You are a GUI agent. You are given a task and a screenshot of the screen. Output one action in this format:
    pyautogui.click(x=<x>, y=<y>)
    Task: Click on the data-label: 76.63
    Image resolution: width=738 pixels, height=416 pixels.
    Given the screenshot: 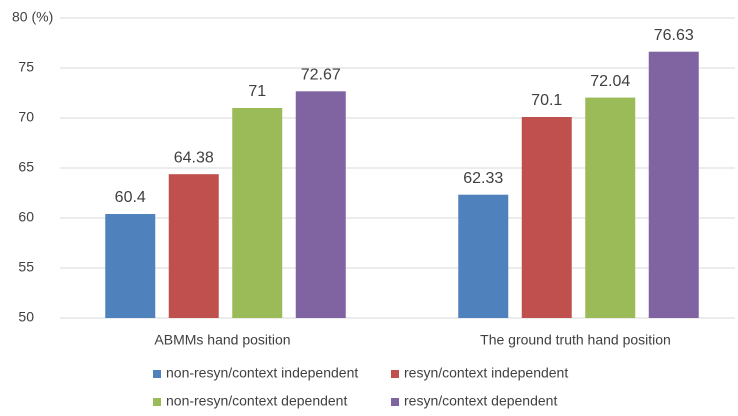 What is the action you would take?
    pyautogui.click(x=674, y=35)
    